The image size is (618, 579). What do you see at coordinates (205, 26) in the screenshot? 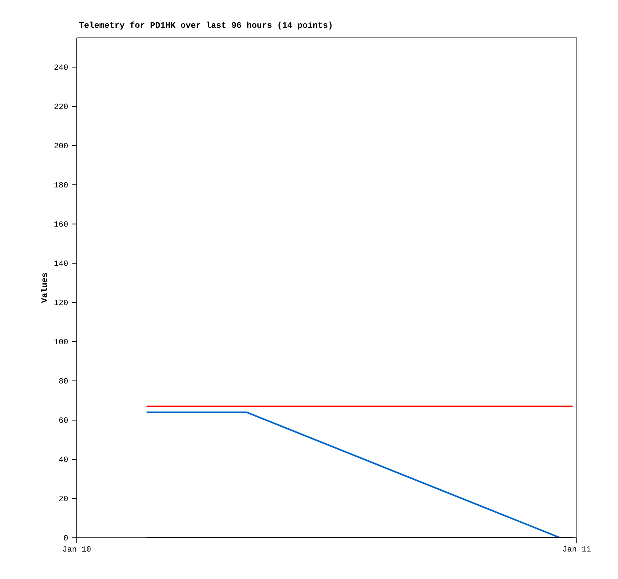
I see `chart-title: Telemetry for PD1HK over last 96 hours (14 points)` at bounding box center [205, 26].